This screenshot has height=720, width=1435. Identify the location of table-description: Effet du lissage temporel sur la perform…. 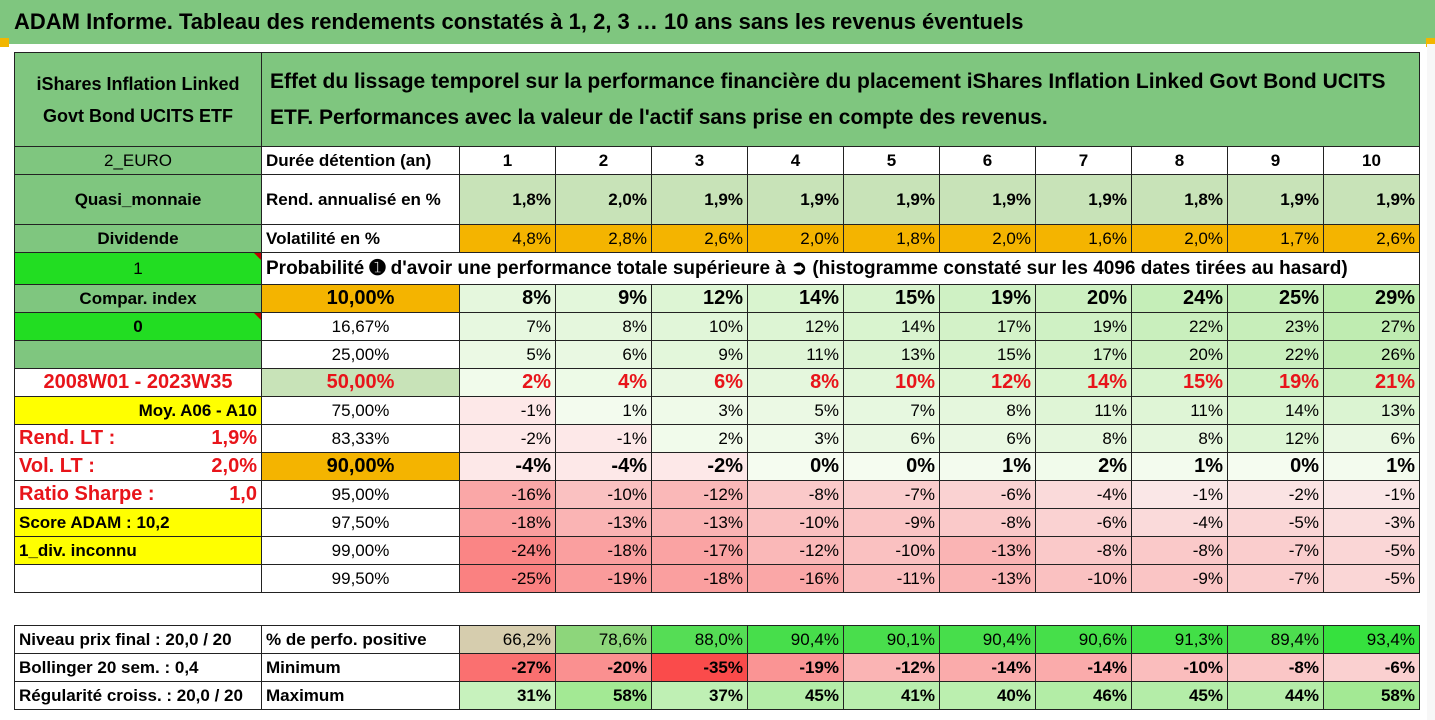
(840, 99).